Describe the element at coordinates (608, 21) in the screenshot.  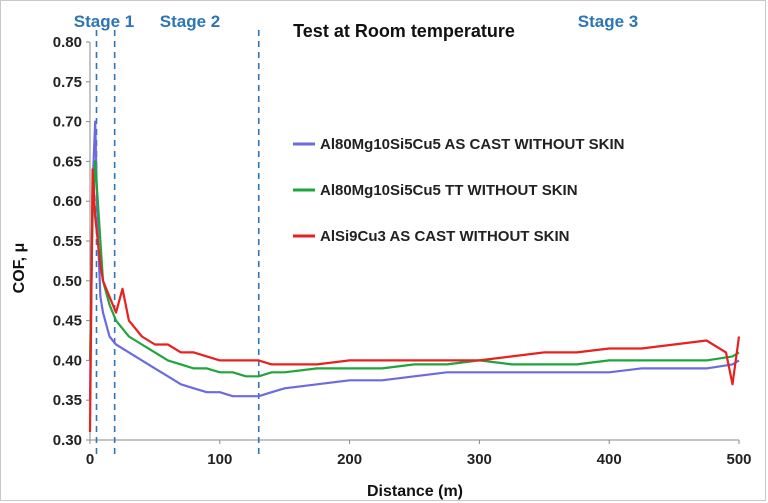
I see `stage-label: Stage 3` at that location.